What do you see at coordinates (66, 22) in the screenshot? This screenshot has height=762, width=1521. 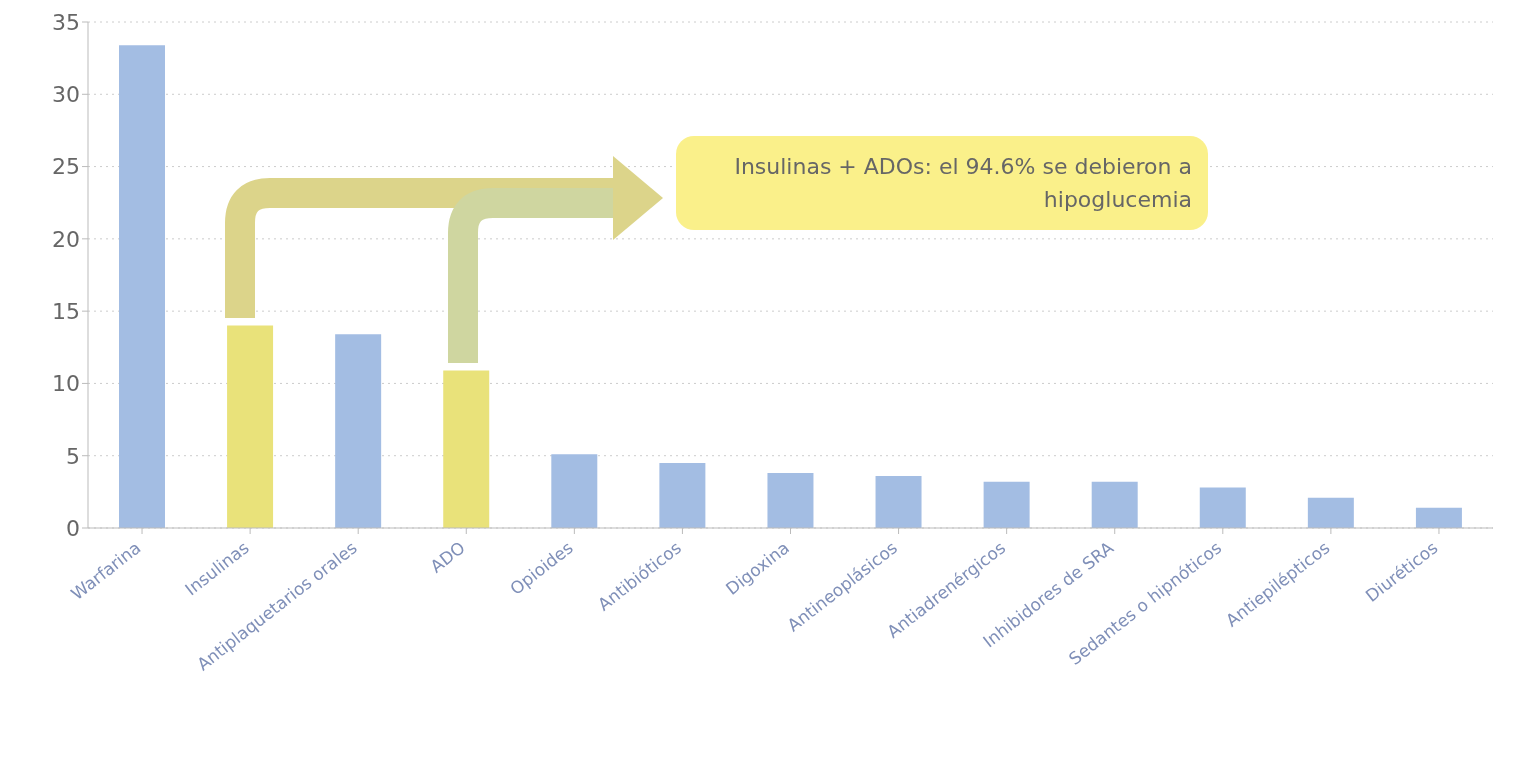 I see `y-tick-label: 35` at bounding box center [66, 22].